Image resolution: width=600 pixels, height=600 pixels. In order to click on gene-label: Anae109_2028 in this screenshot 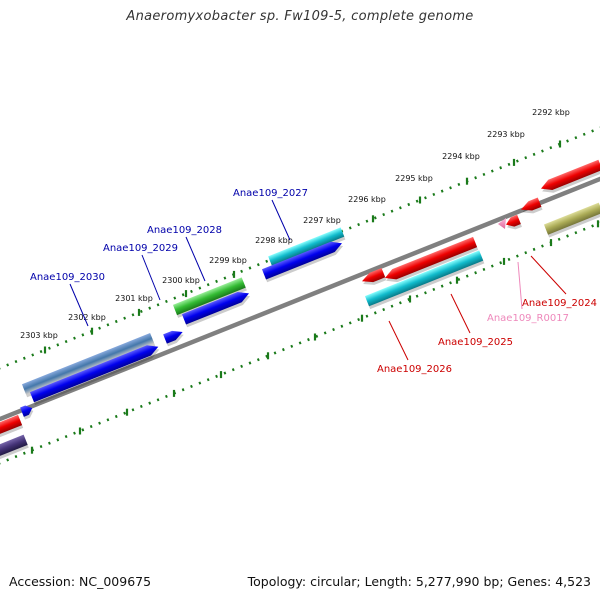, I will do `click(184, 230)`.